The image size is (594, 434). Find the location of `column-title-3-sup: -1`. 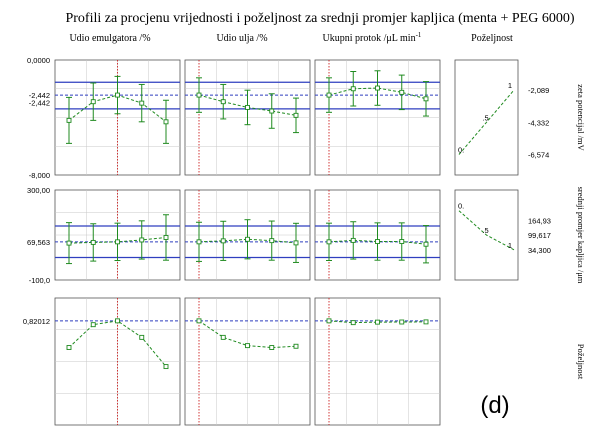

column-title-3-sup: -1 is located at coordinates (419, 35).